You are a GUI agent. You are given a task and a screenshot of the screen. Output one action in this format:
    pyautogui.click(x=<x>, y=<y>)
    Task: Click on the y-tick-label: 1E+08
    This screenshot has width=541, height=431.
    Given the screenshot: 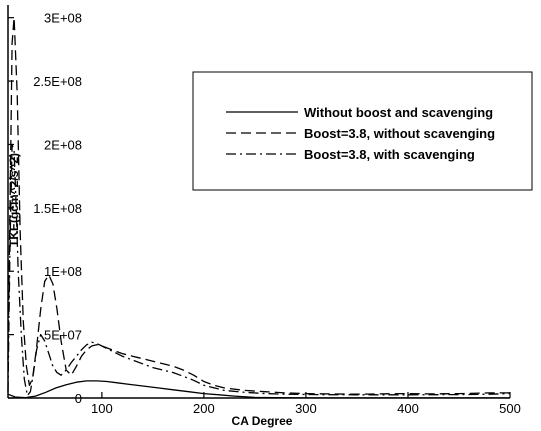 What is the action you would take?
    pyautogui.click(x=63, y=271)
    